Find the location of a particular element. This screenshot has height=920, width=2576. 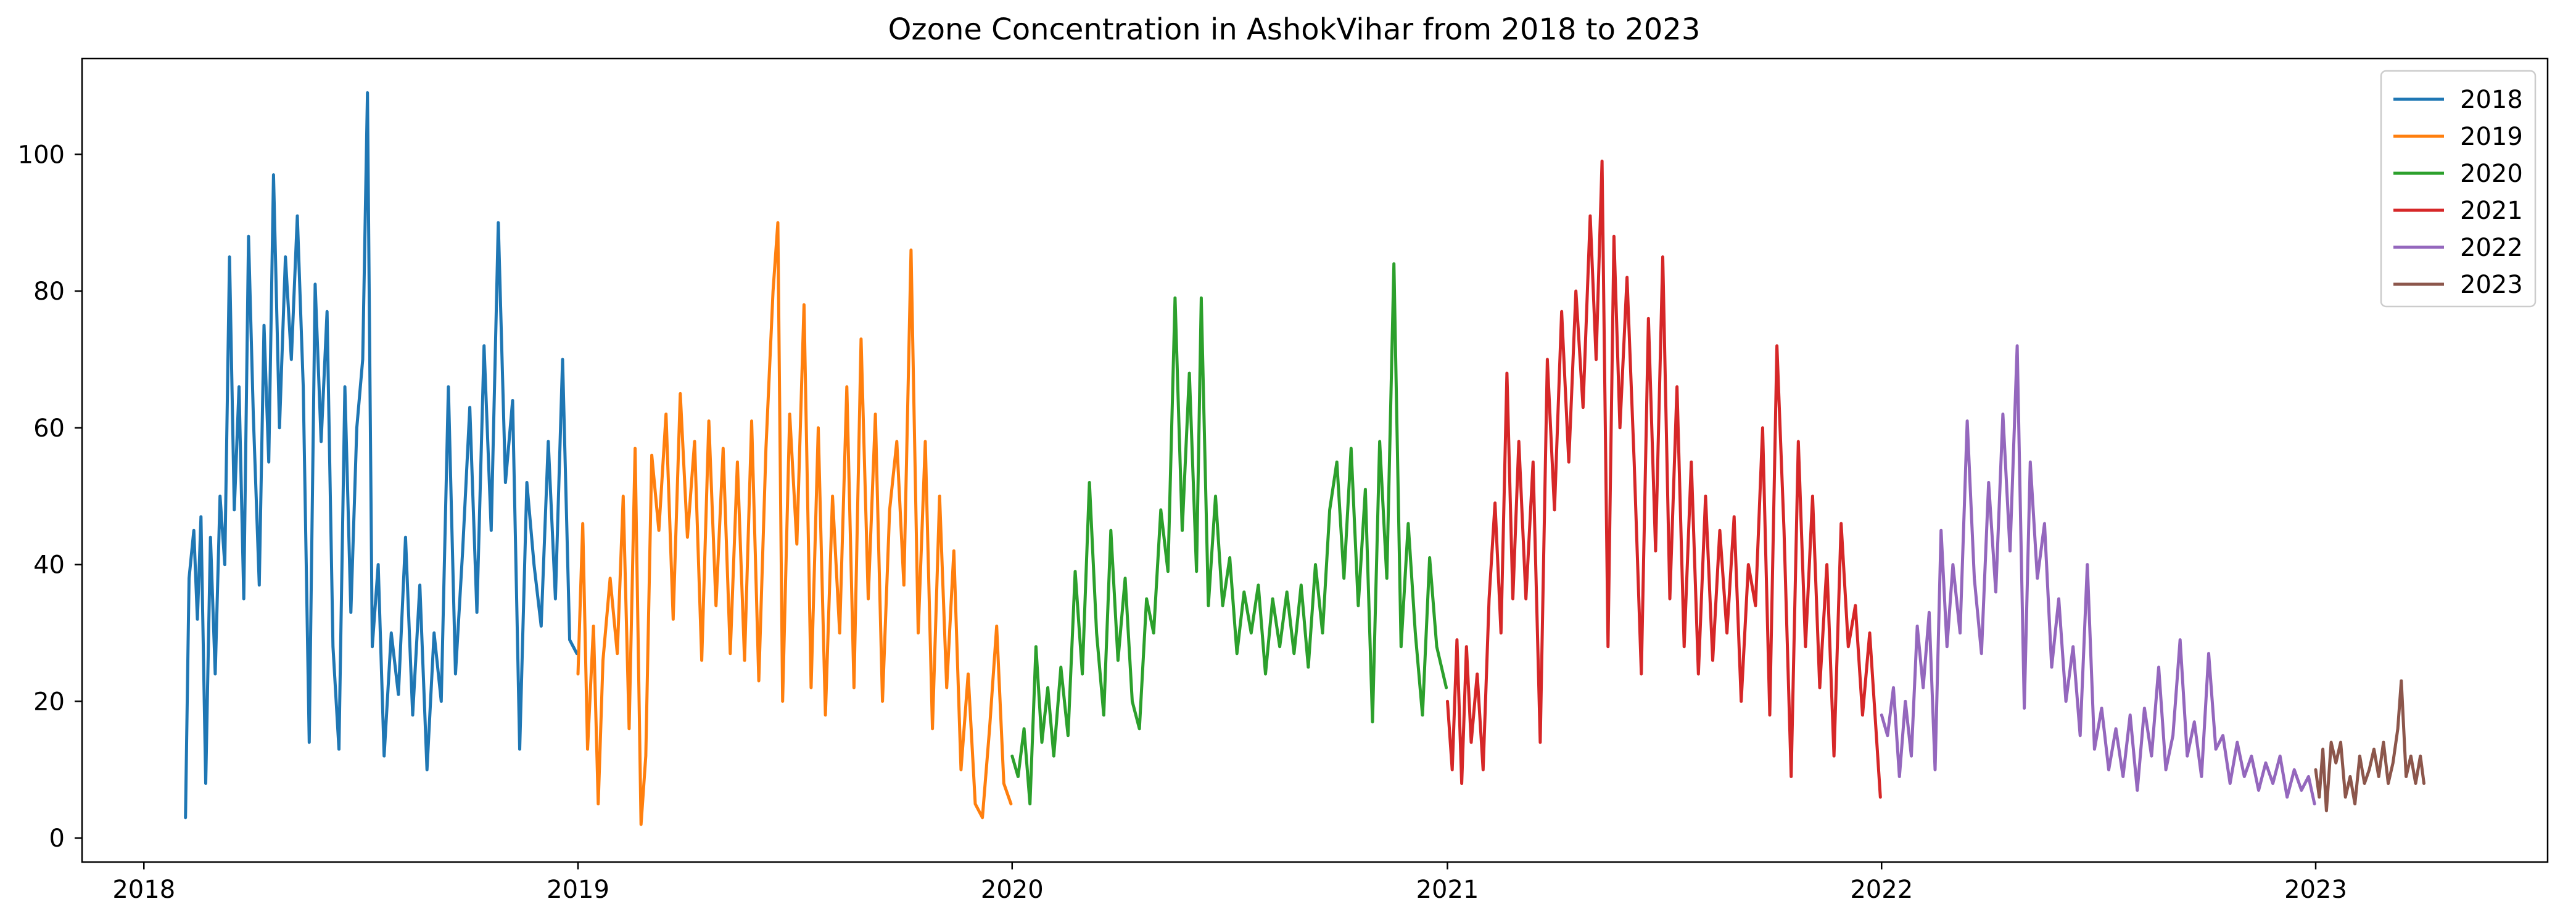

series-line-2019 is located at coordinates (794, 523).